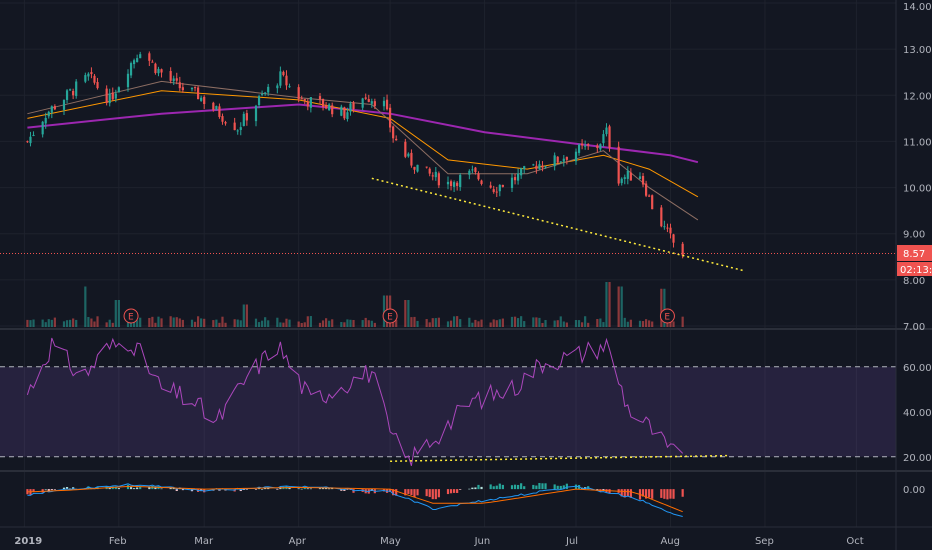  I want to click on time-axis: 2019 Feb Mar Apr May Jun Jul Aug Sep Oct, so click(466, 536).